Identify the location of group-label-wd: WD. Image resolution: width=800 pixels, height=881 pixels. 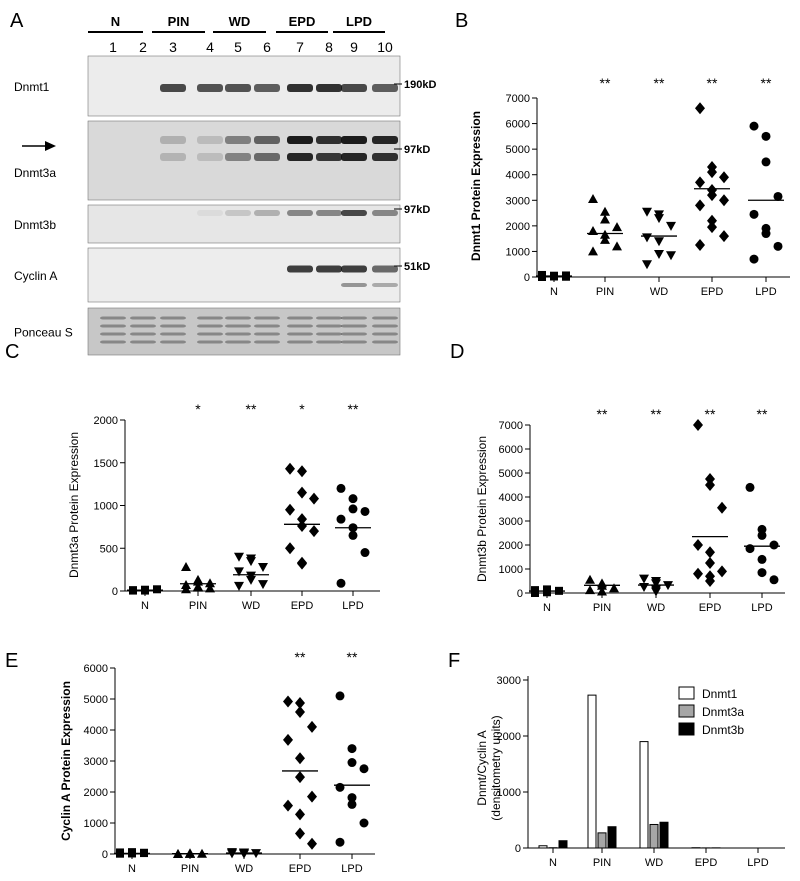
(240, 21).